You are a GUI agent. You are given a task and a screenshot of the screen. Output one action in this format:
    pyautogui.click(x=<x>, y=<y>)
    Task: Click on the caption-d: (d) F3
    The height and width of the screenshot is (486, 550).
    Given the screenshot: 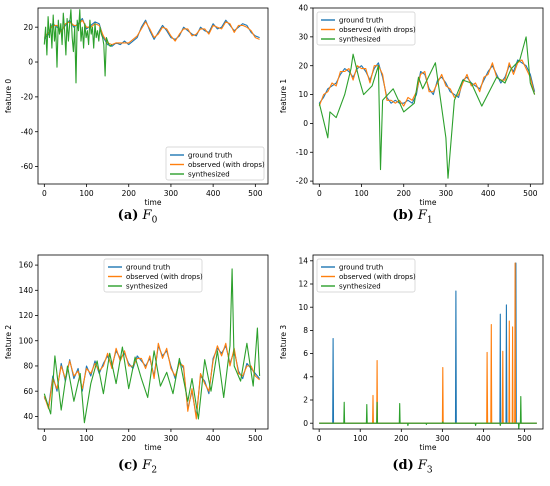 What is the action you would take?
    pyautogui.click(x=412, y=467)
    